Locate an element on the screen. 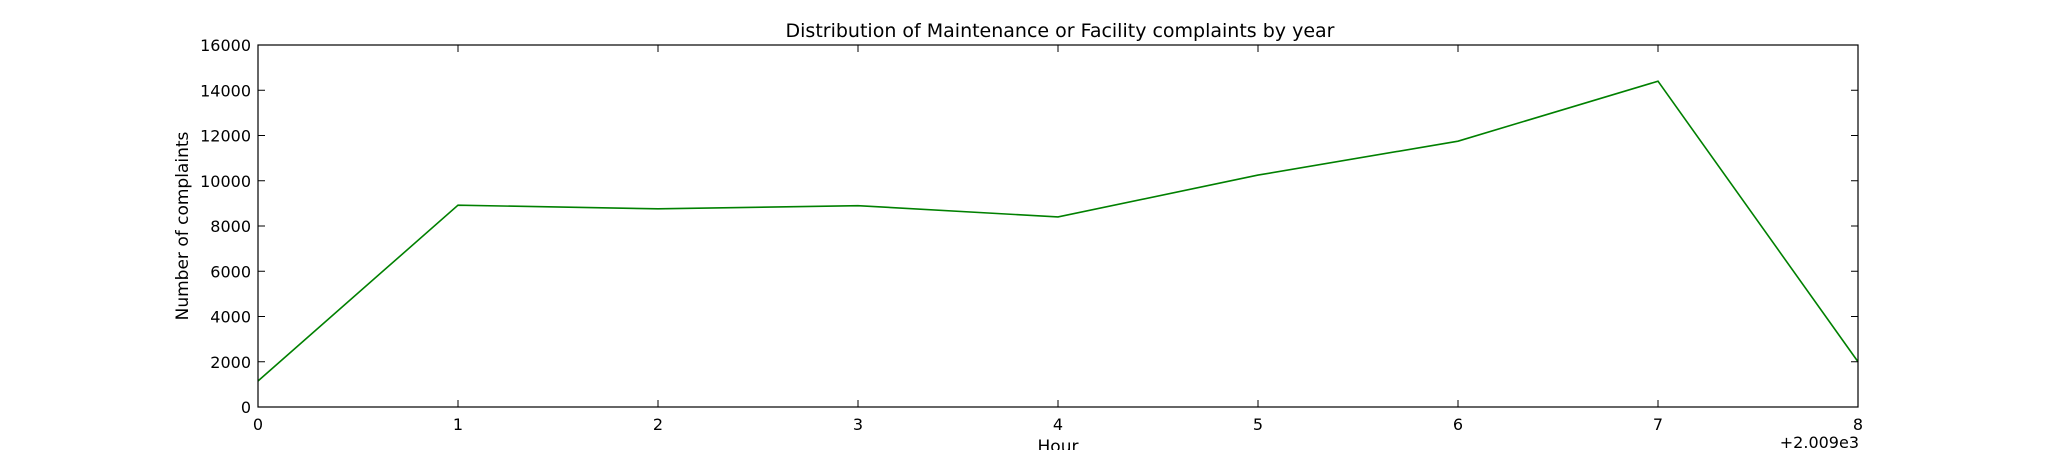 The image size is (2050, 450). y-tick-label: 12000 is located at coordinates (225, 136).